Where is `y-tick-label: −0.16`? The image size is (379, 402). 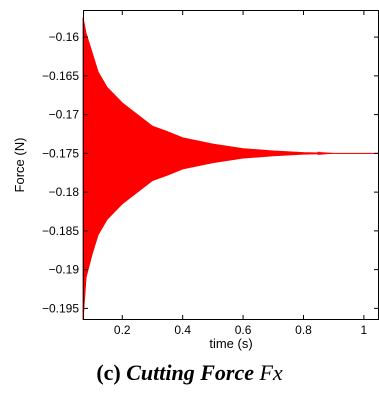 y-tick-label: −0.16 is located at coordinates (64, 37).